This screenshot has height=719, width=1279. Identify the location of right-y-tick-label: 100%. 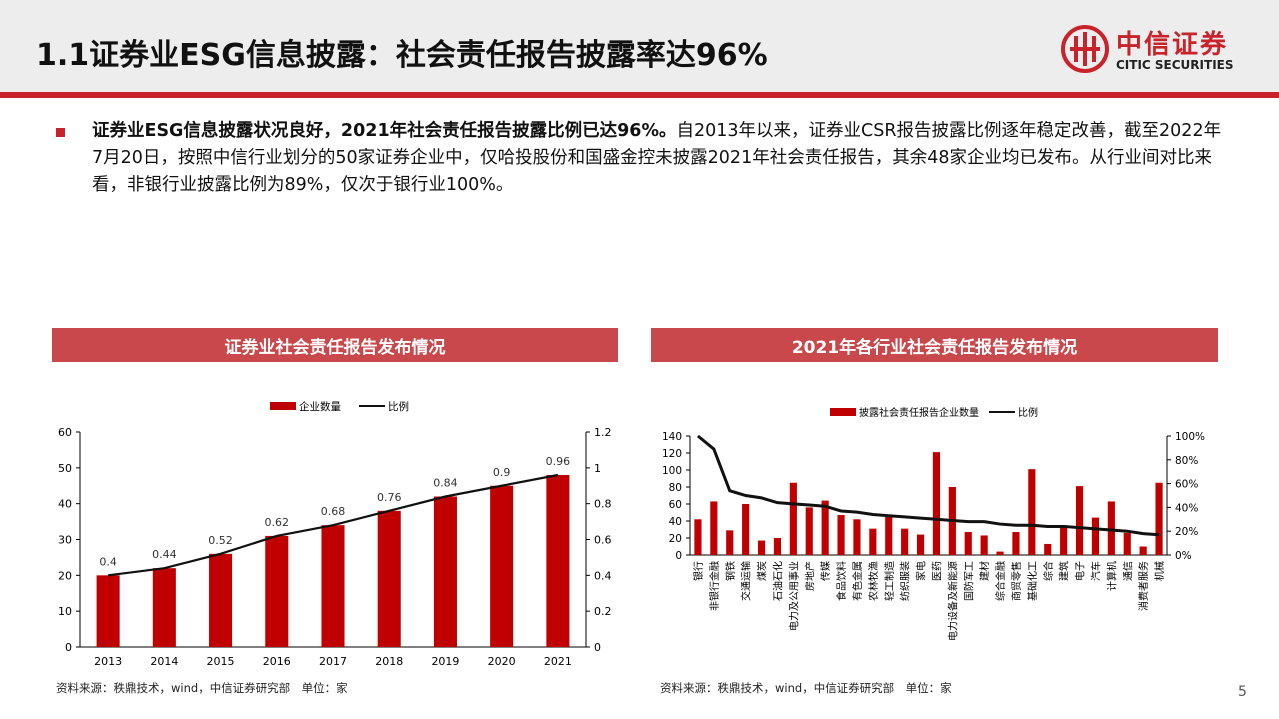
(1190, 437).